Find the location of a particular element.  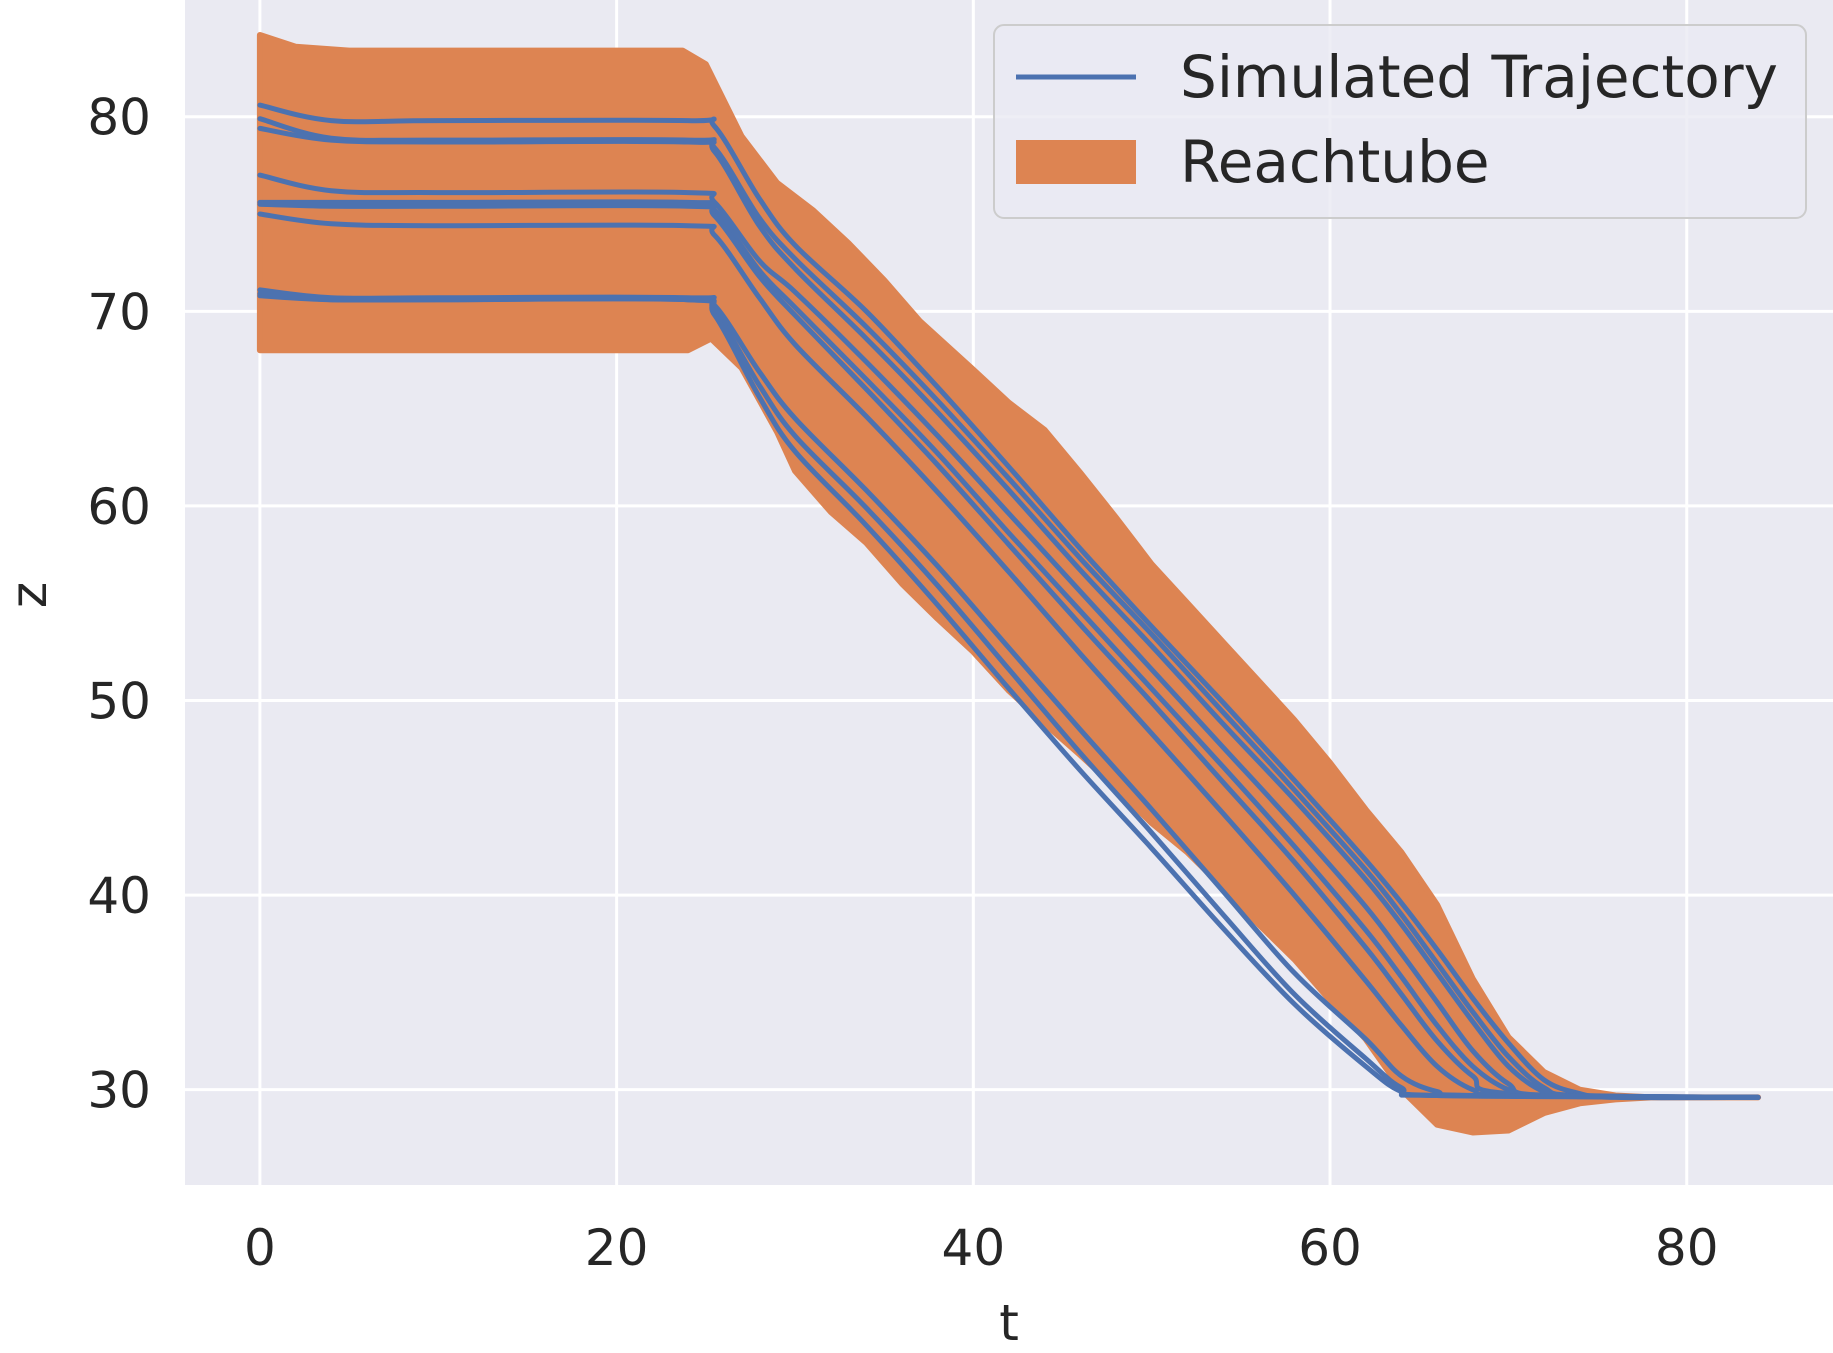

legend-reachtube-swatch is located at coordinates (1076, 162).